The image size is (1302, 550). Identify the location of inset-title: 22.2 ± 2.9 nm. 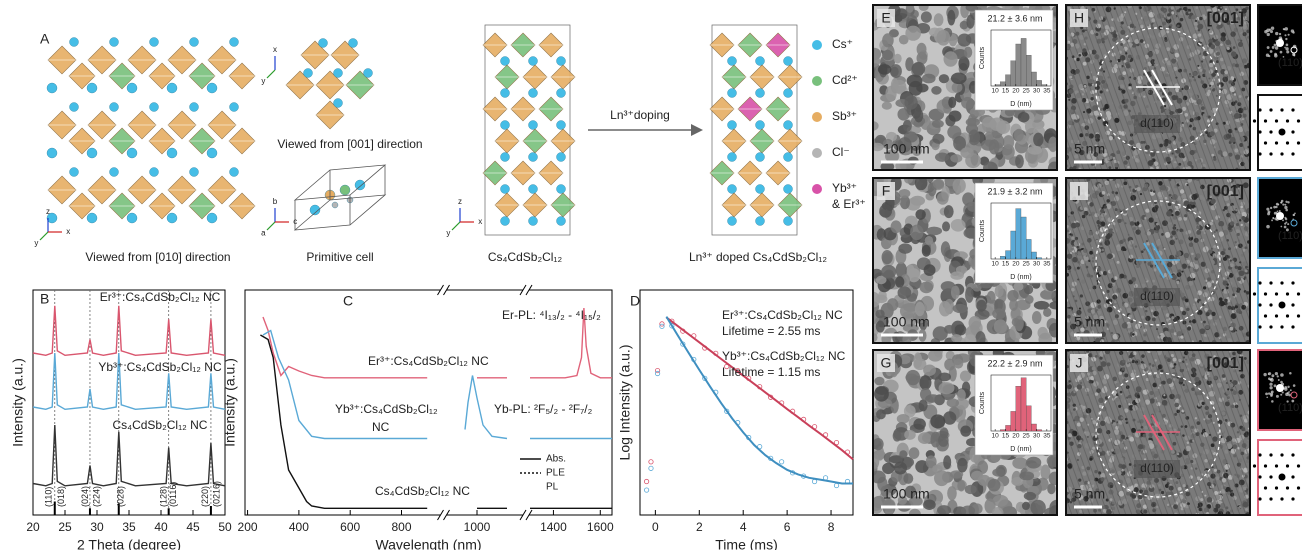
(1015, 363).